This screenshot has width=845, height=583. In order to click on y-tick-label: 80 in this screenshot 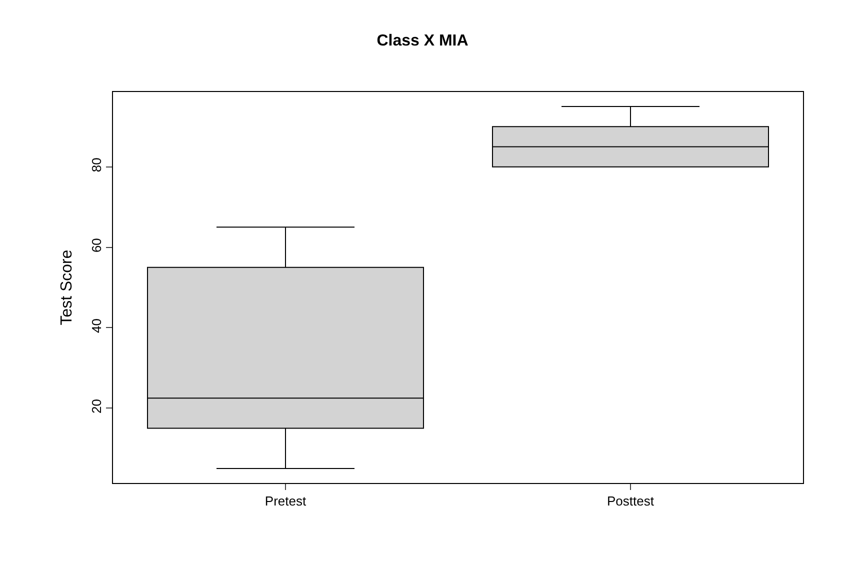, I will do `click(96, 165)`.